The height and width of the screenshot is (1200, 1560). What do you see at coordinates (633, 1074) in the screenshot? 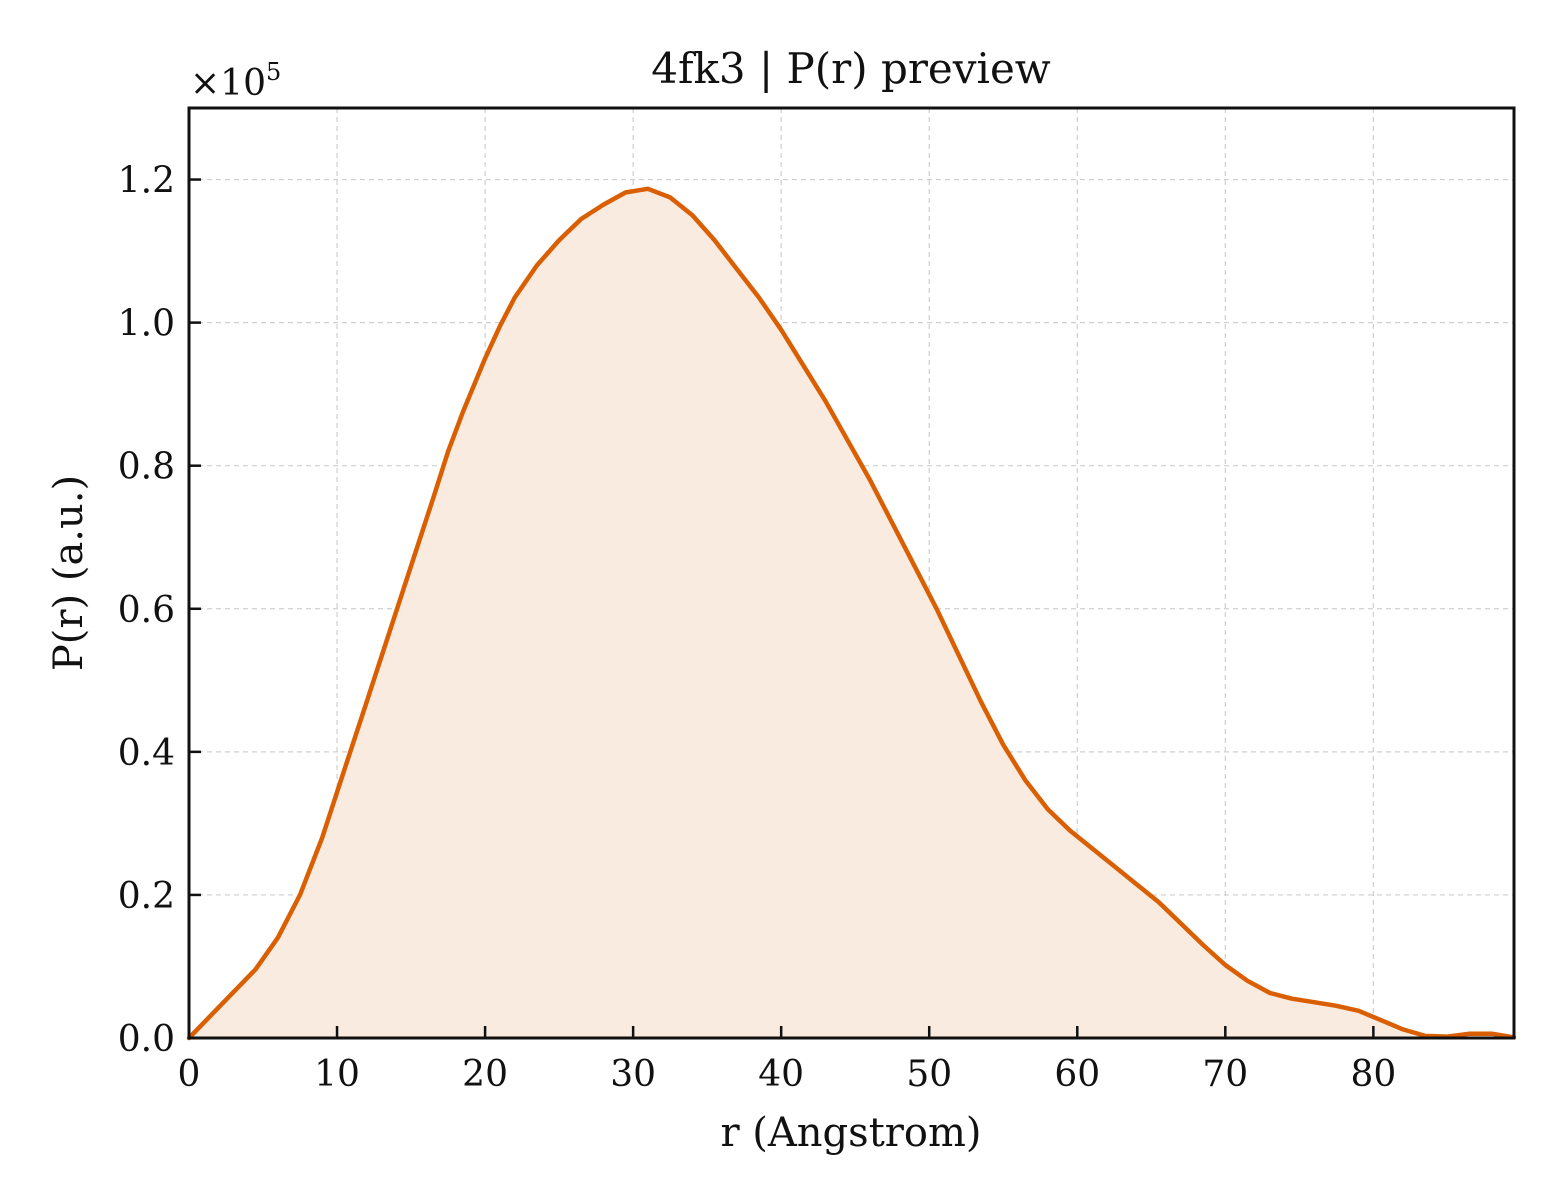
I see `x-tick-label: 30` at bounding box center [633, 1074].